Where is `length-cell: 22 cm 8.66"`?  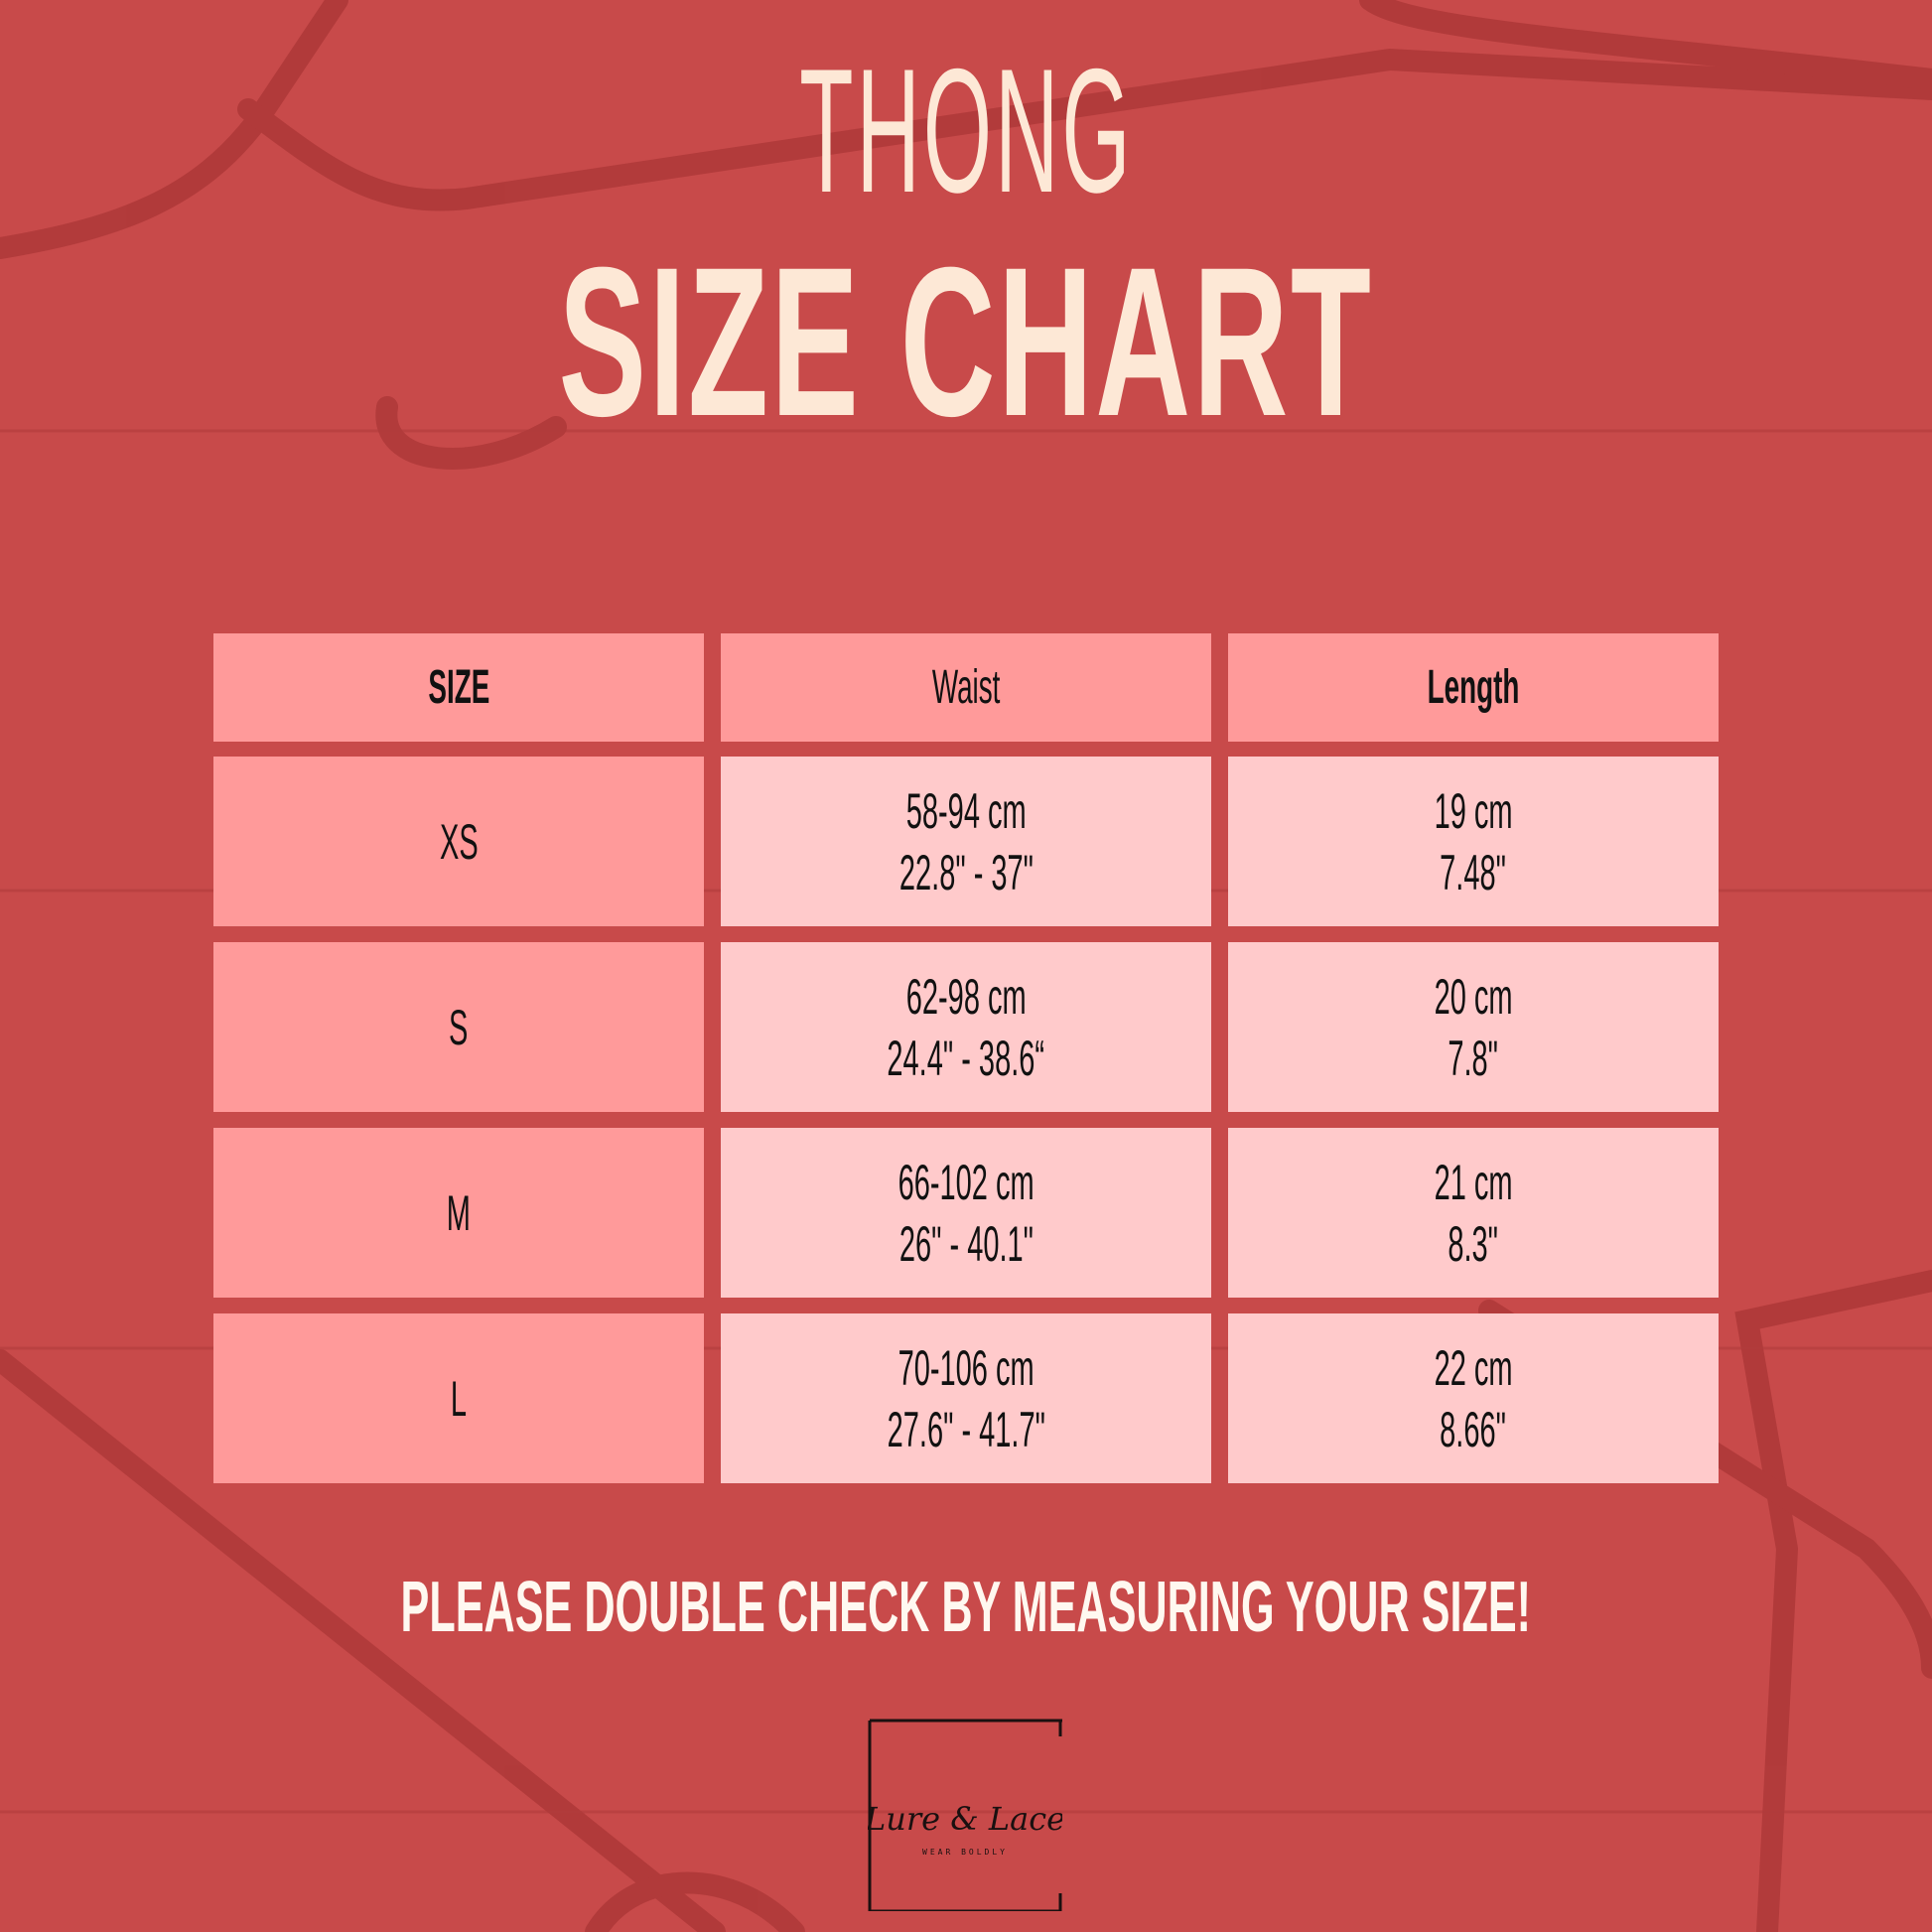
length-cell: 22 cm 8.66" is located at coordinates (1473, 1398).